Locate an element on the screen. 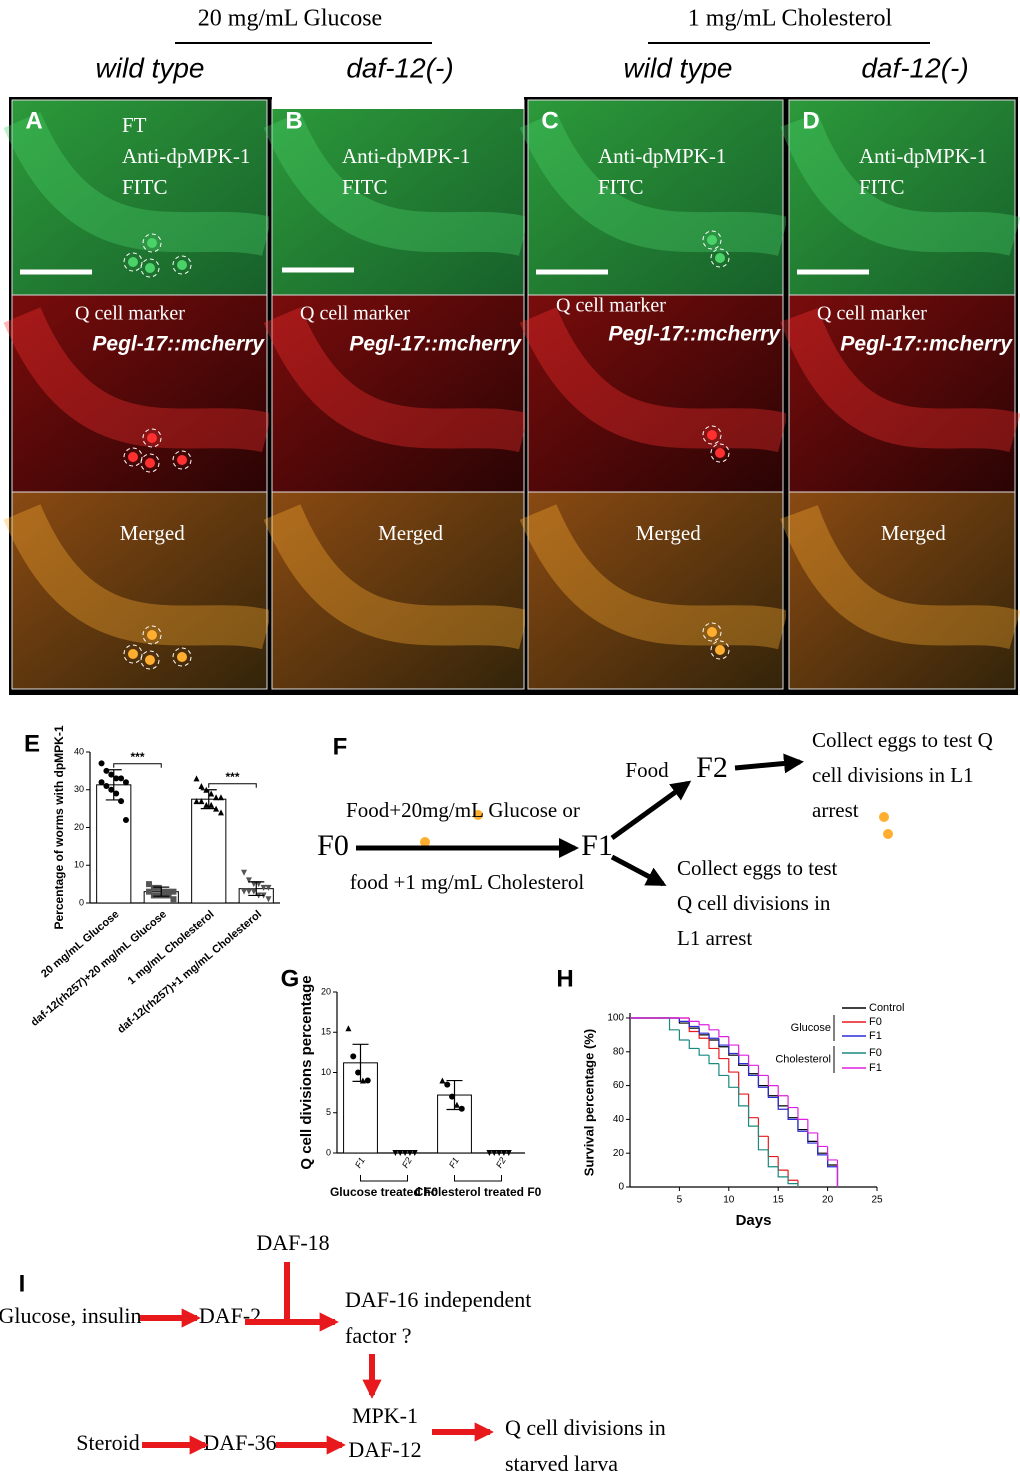 The height and width of the screenshot is (1481, 1020). y-tick-label: 10 is located at coordinates (326, 1072).